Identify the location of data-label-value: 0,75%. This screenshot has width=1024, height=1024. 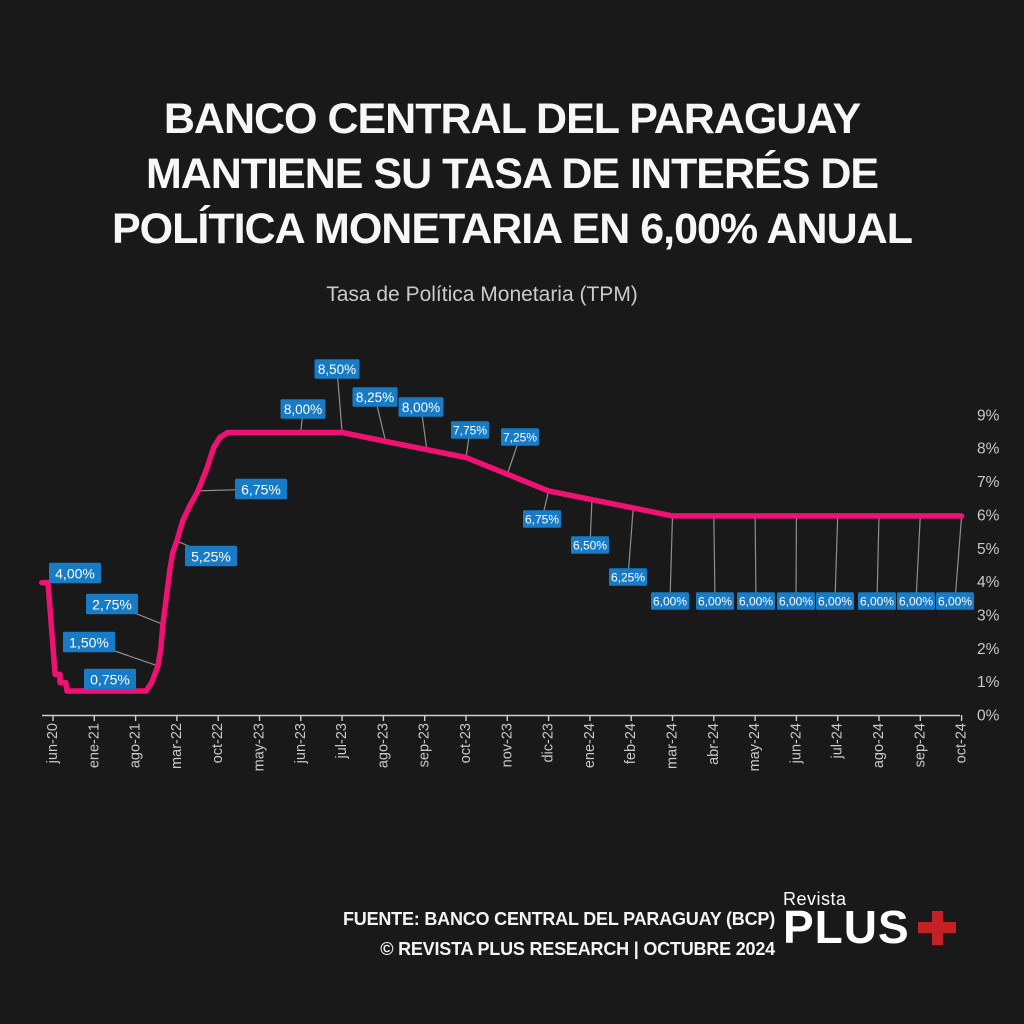
(110, 680).